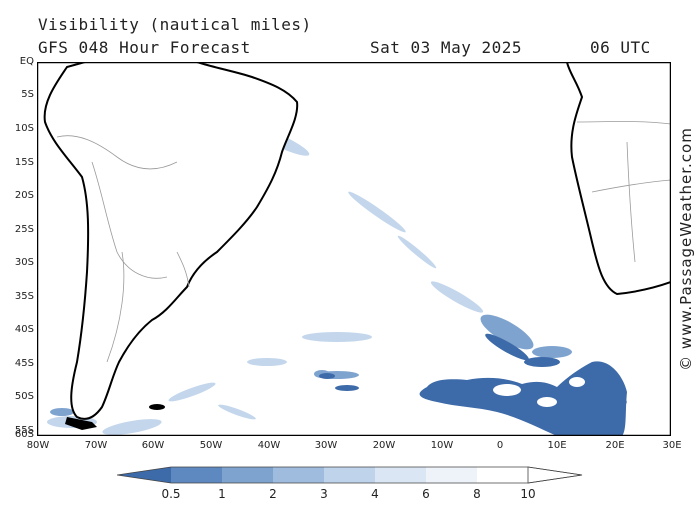 The image size is (700, 525). I want to click on site-credit: © www.PassageWeather.com, so click(686, 249).